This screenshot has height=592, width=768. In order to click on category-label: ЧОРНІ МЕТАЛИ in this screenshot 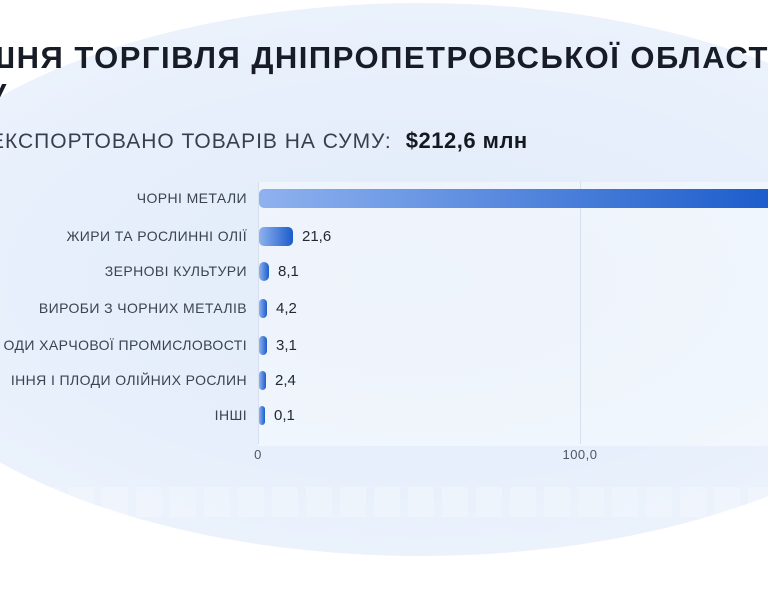, I will do `click(191, 198)`.